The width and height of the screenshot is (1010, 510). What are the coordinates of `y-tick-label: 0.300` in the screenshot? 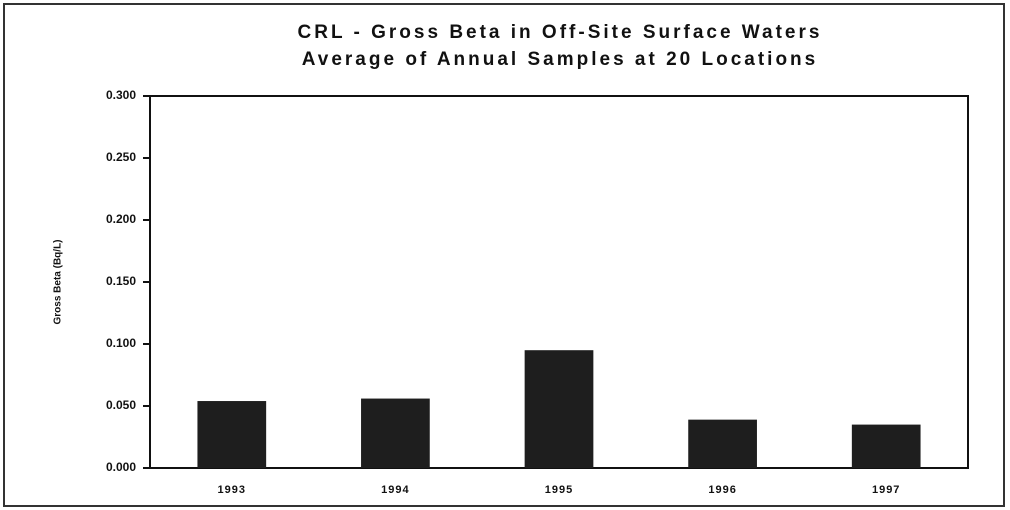 It's located at (121, 95).